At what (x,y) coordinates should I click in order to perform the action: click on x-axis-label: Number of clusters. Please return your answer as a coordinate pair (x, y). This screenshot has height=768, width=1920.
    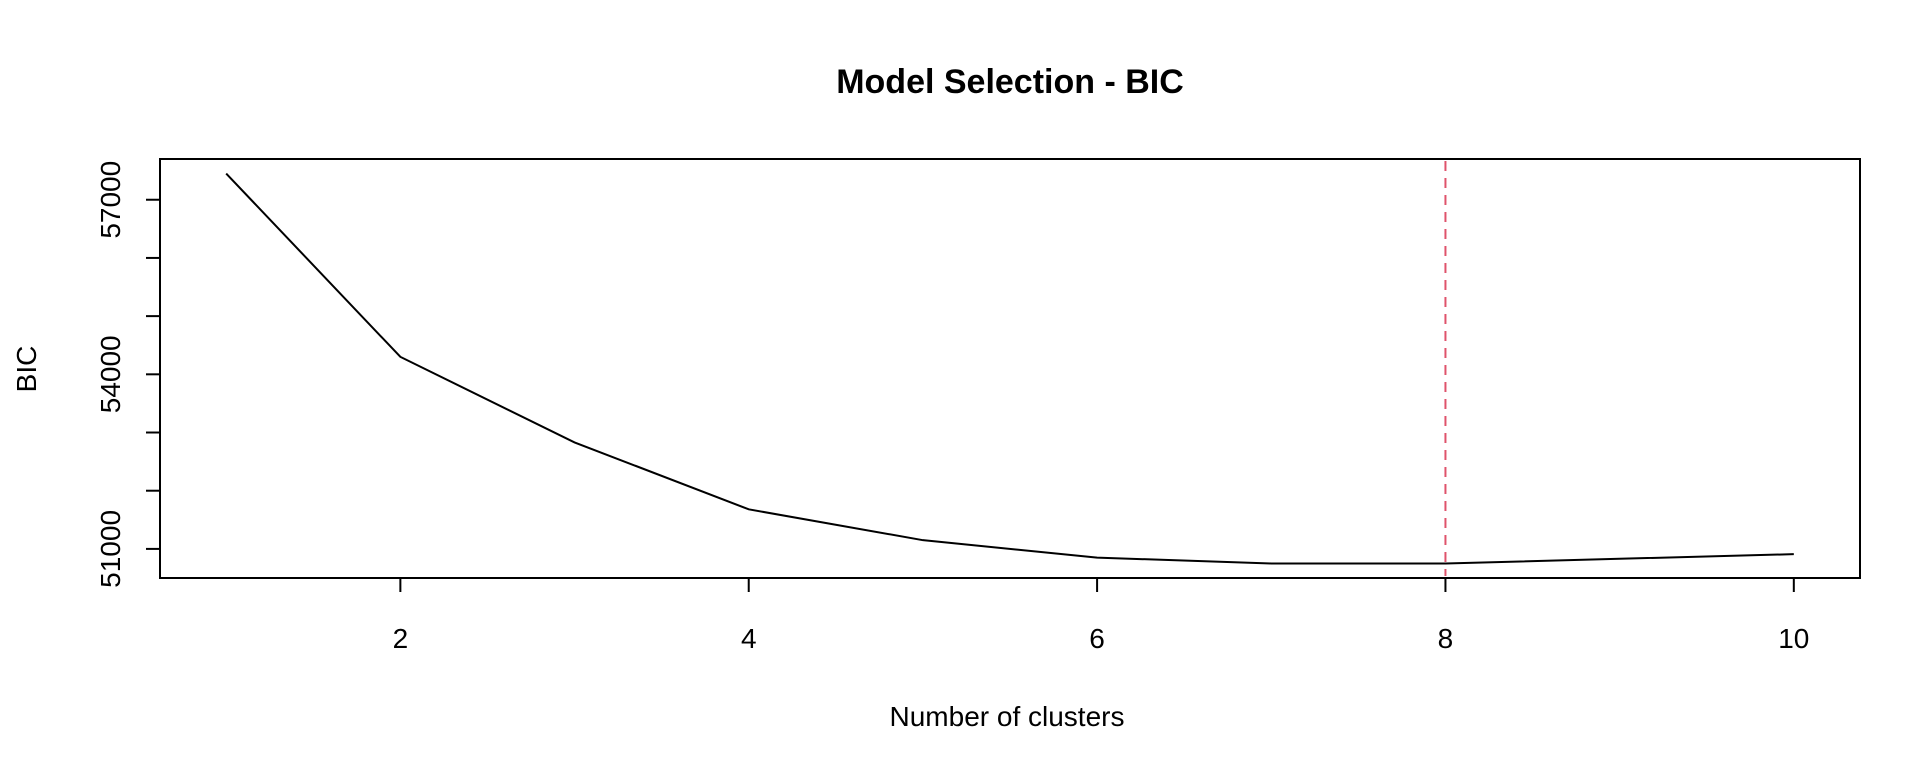
    Looking at the image, I should click on (1007, 716).